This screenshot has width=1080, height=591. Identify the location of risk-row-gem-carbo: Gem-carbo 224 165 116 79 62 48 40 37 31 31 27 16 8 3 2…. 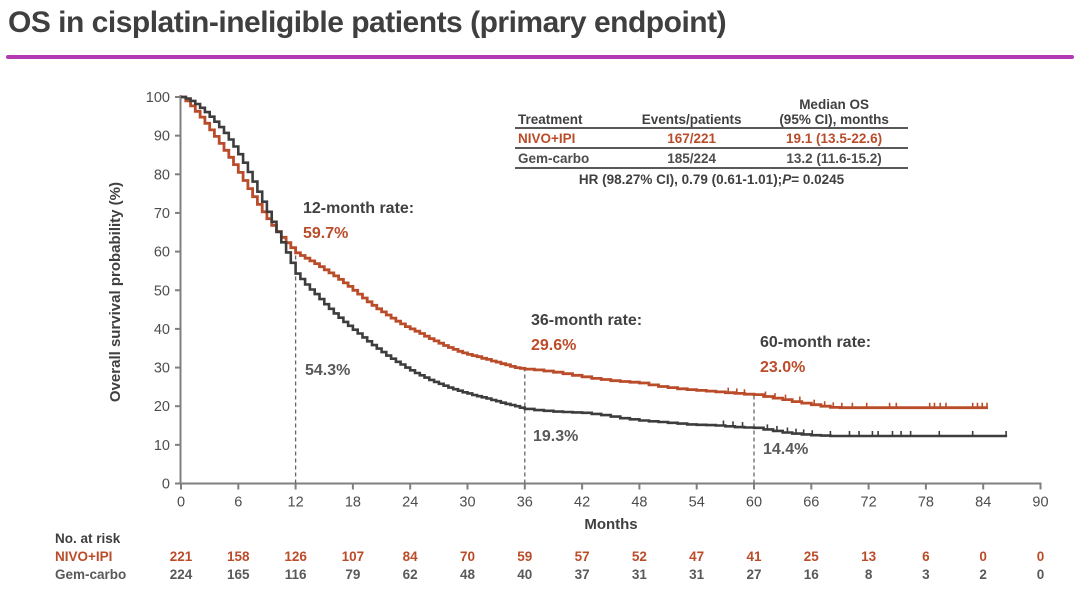
(540, 575).